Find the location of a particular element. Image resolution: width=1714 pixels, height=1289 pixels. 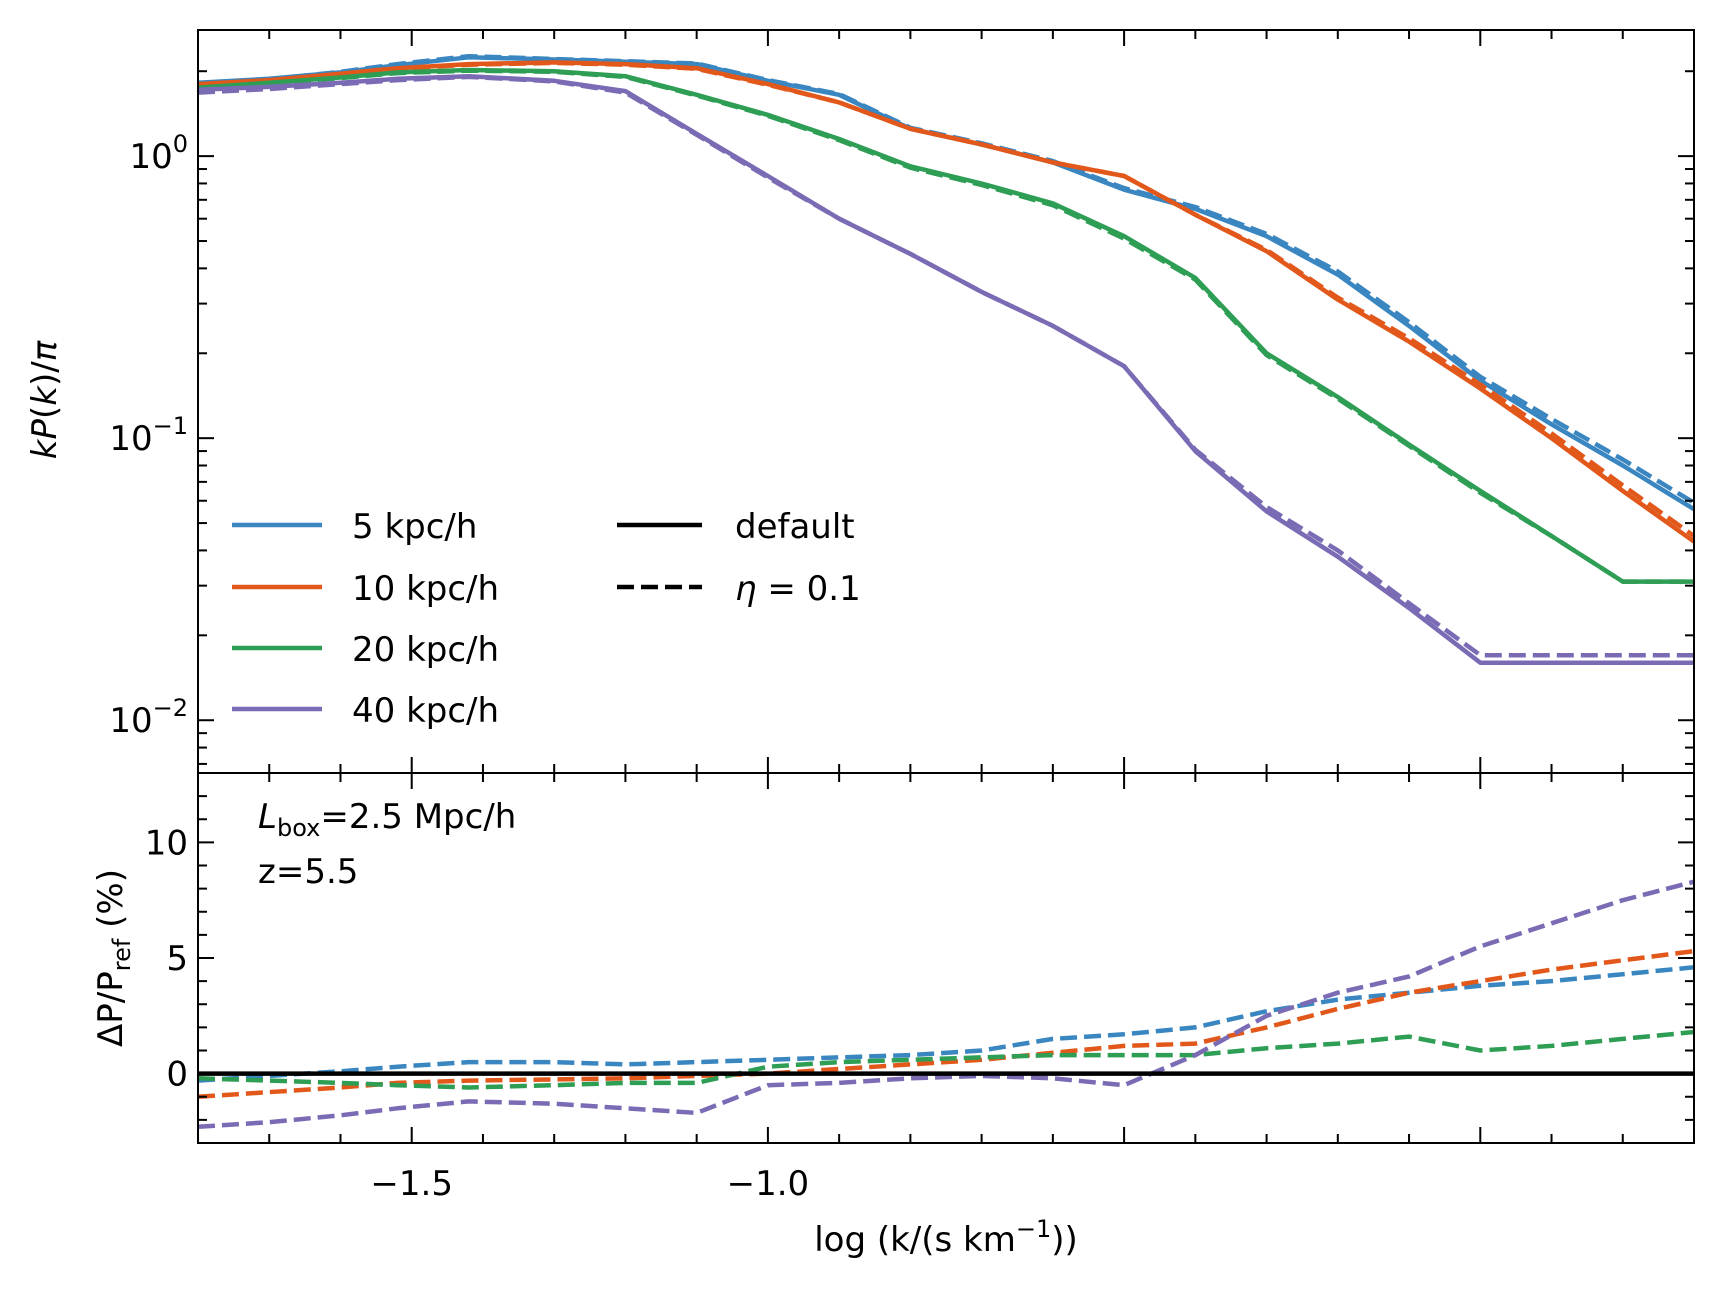

legend-entry-eta: η = 0.1 is located at coordinates (739, 589).